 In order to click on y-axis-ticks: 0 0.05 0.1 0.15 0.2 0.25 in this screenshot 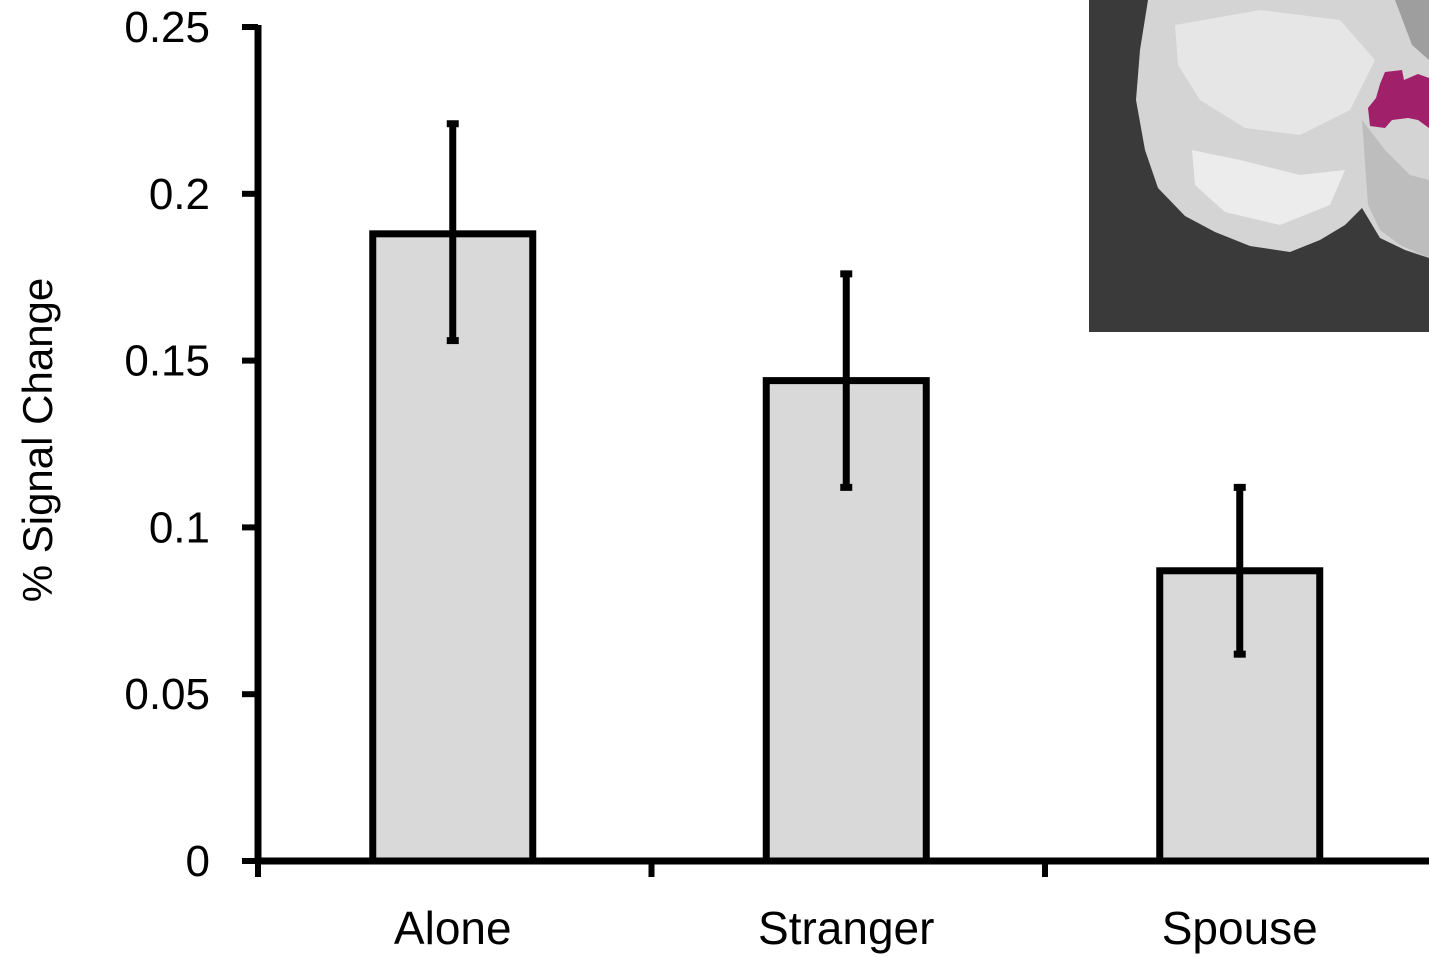, I will do `click(191, 444)`.